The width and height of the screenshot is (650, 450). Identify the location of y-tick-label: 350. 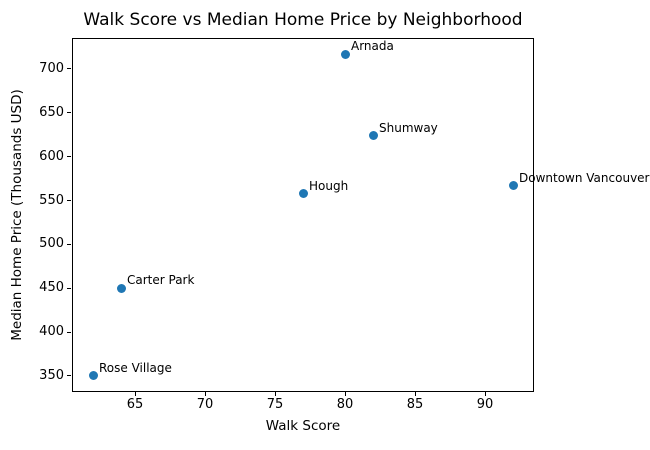
(51, 375).